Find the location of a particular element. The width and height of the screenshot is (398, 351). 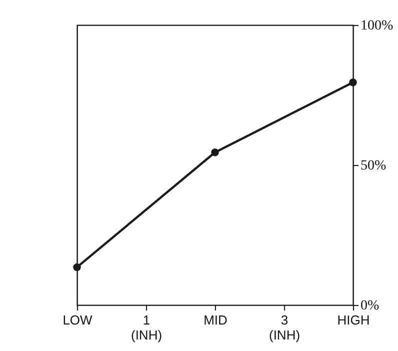

y-tick-label: 50% is located at coordinates (373, 166).